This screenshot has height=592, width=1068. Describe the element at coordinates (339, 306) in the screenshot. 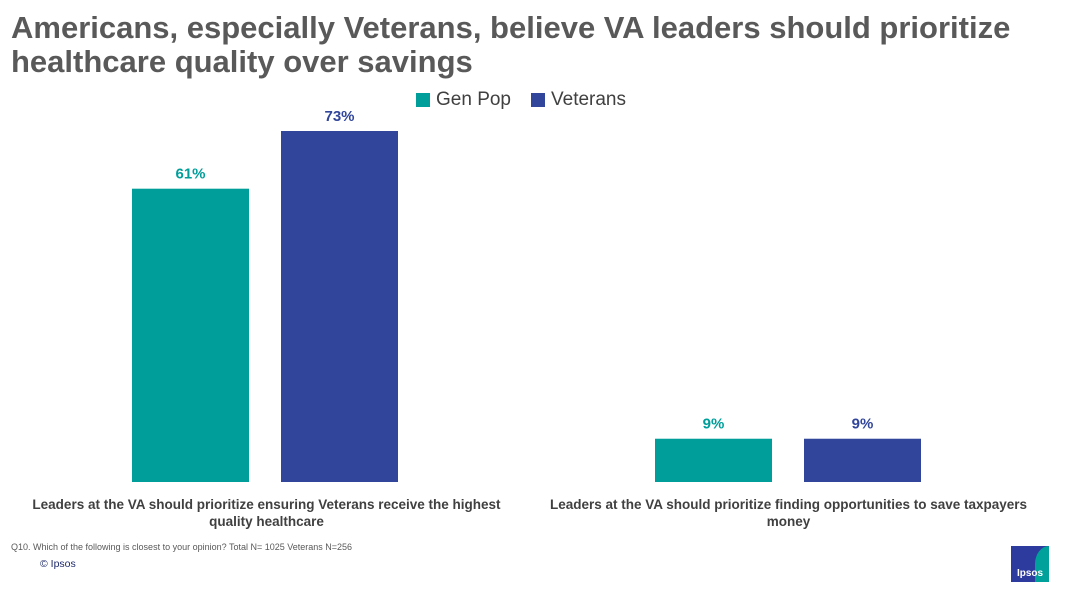

I see `bar-veterans-healthcare-quality` at that location.